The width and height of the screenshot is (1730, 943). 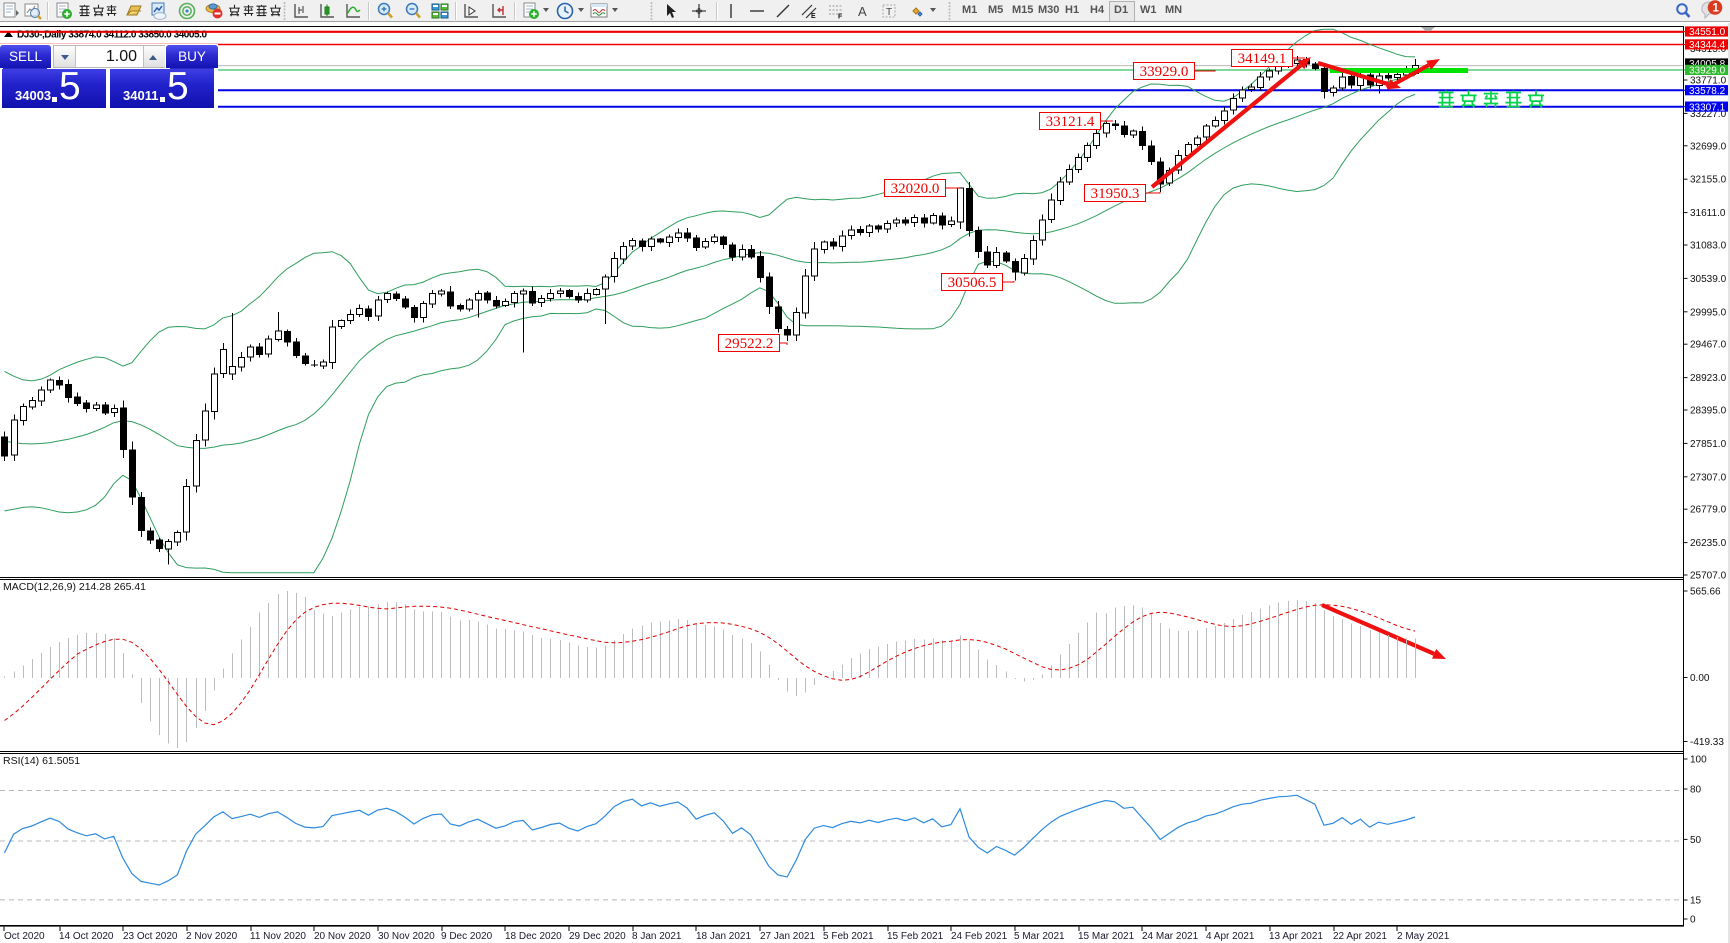 What do you see at coordinates (1708, 213) in the screenshot?
I see `svg-text: 31611.0` at bounding box center [1708, 213].